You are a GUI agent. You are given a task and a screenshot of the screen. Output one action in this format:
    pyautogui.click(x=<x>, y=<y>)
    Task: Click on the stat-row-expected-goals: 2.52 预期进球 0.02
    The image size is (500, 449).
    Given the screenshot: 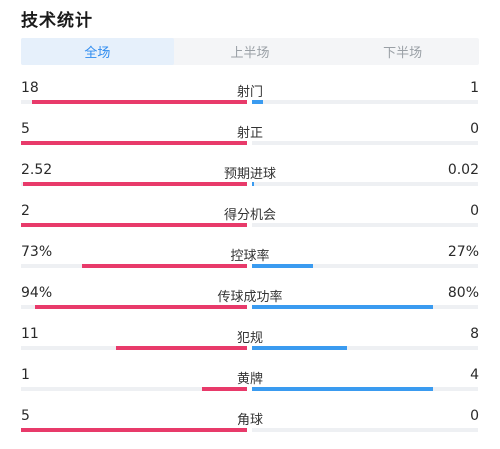 What is the action you would take?
    pyautogui.click(x=250, y=182)
    